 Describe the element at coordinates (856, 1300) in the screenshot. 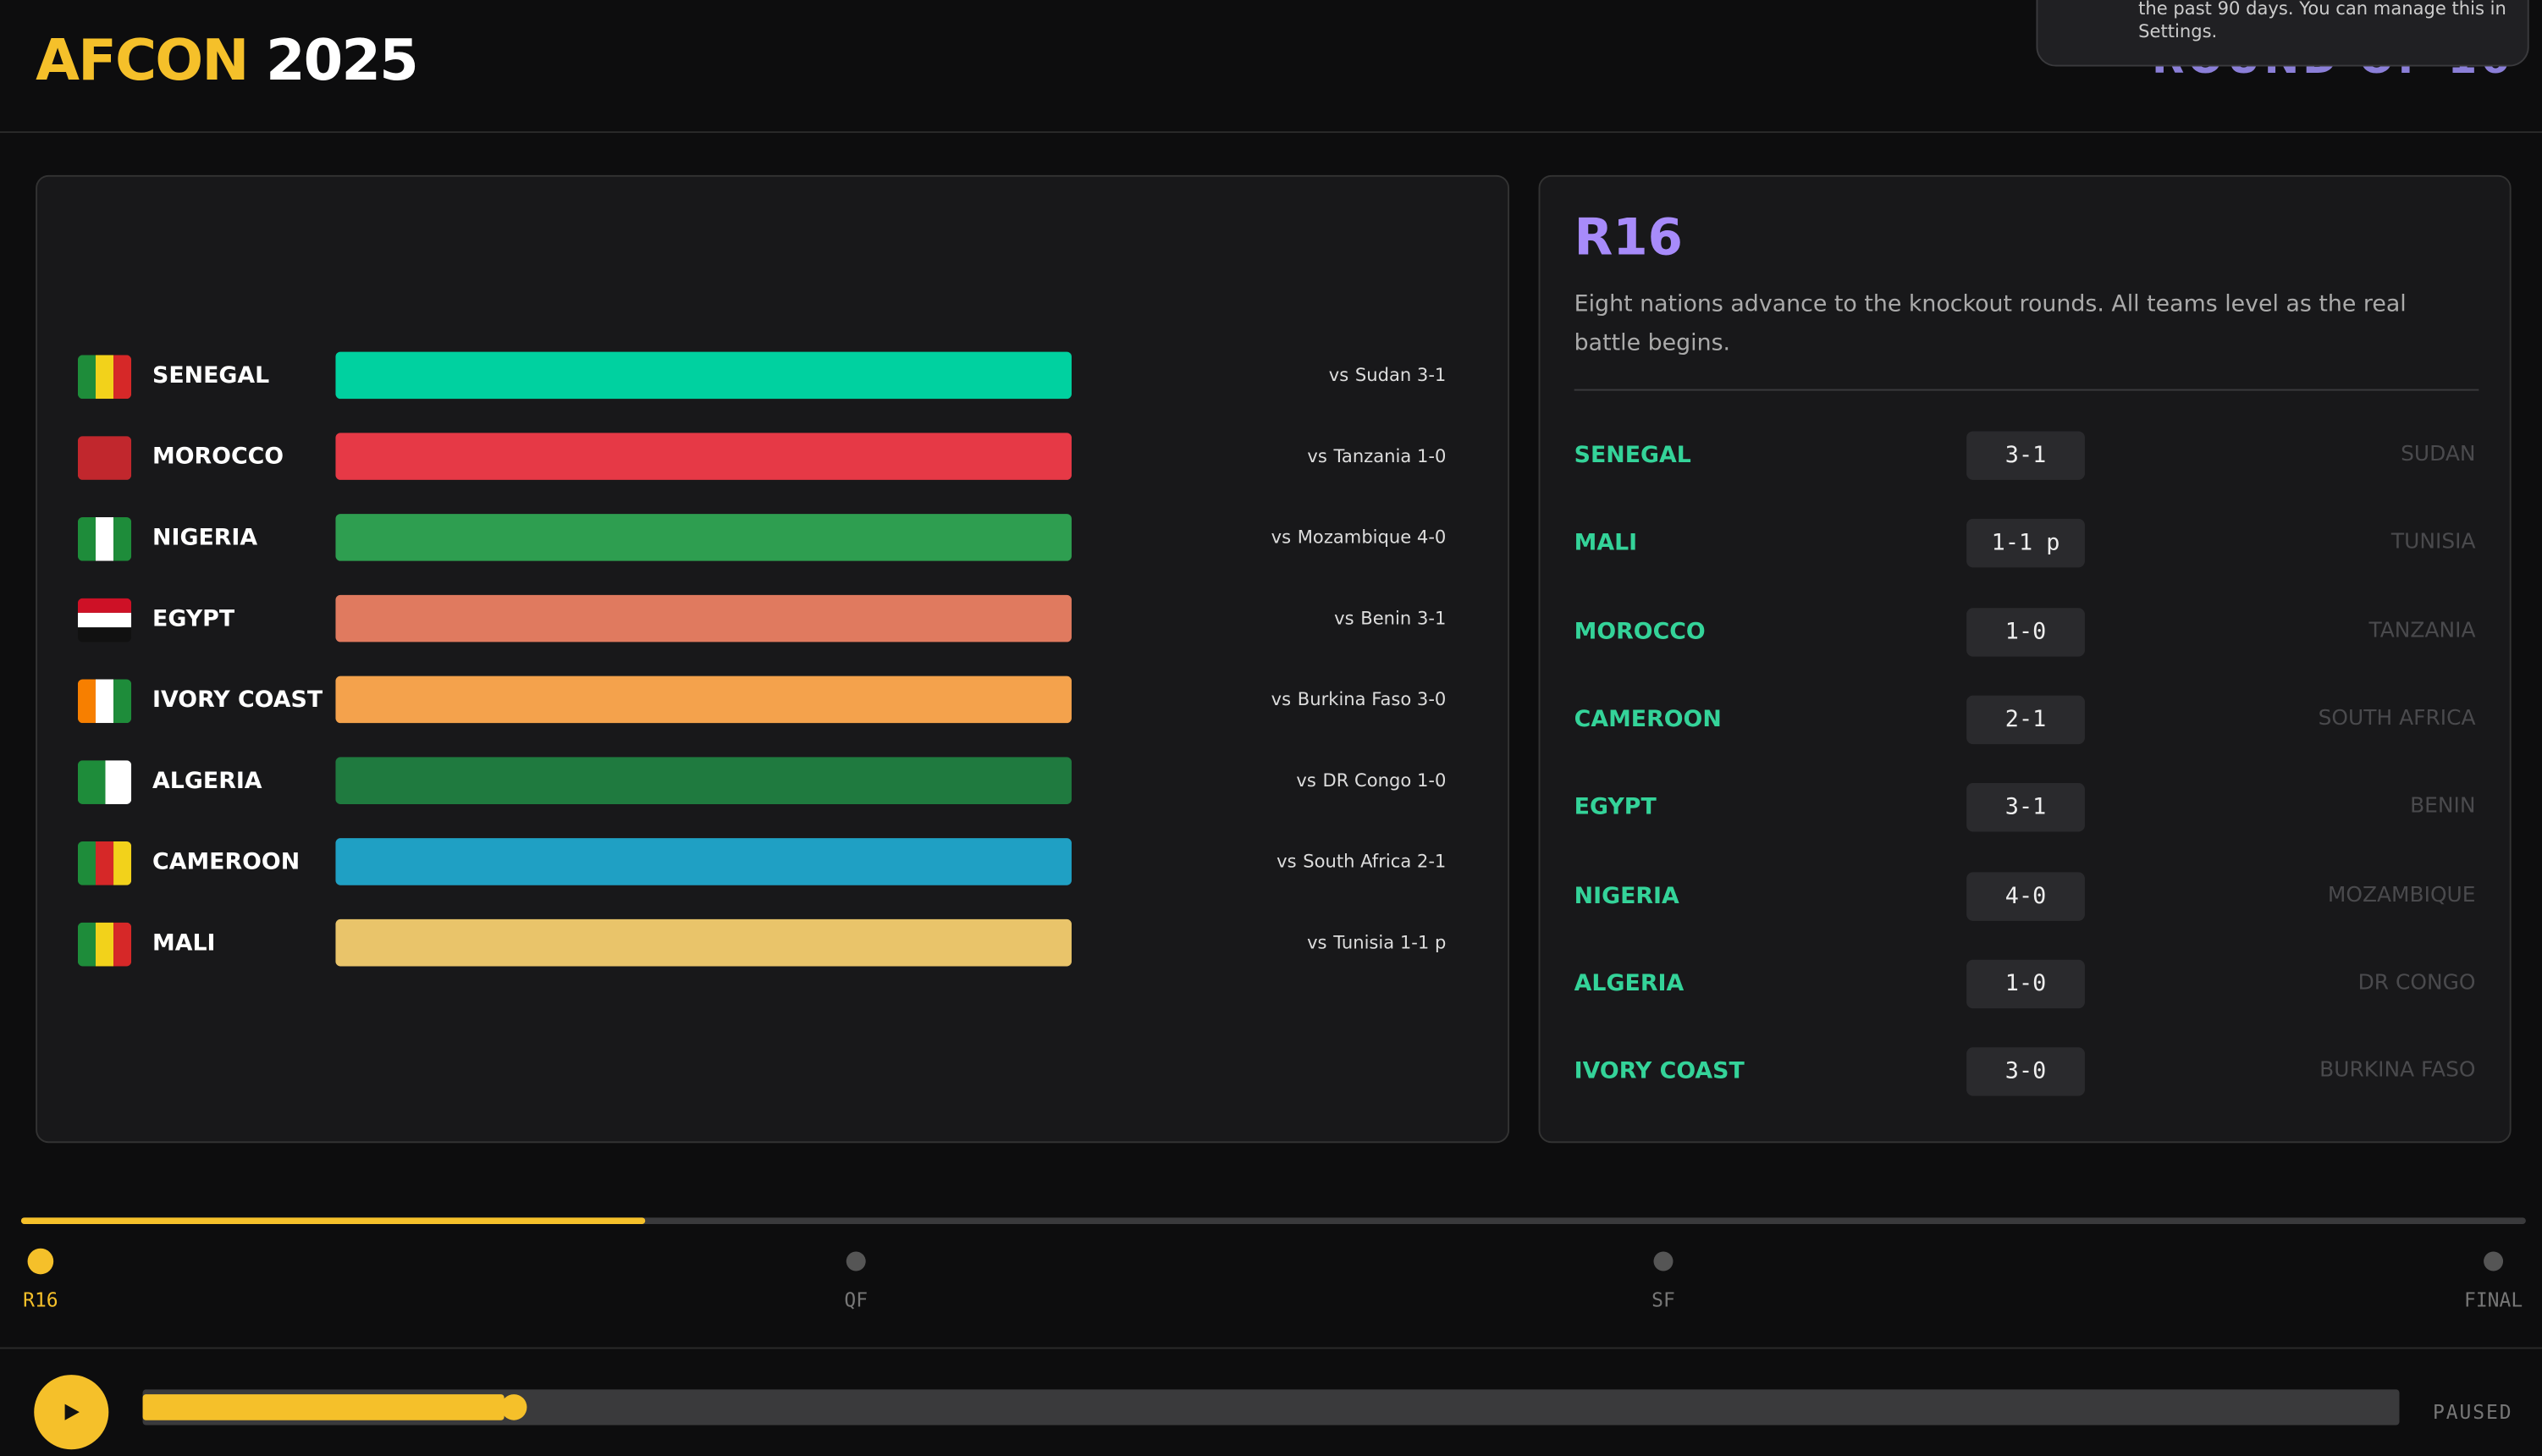

I see `stage-label: QF` at that location.